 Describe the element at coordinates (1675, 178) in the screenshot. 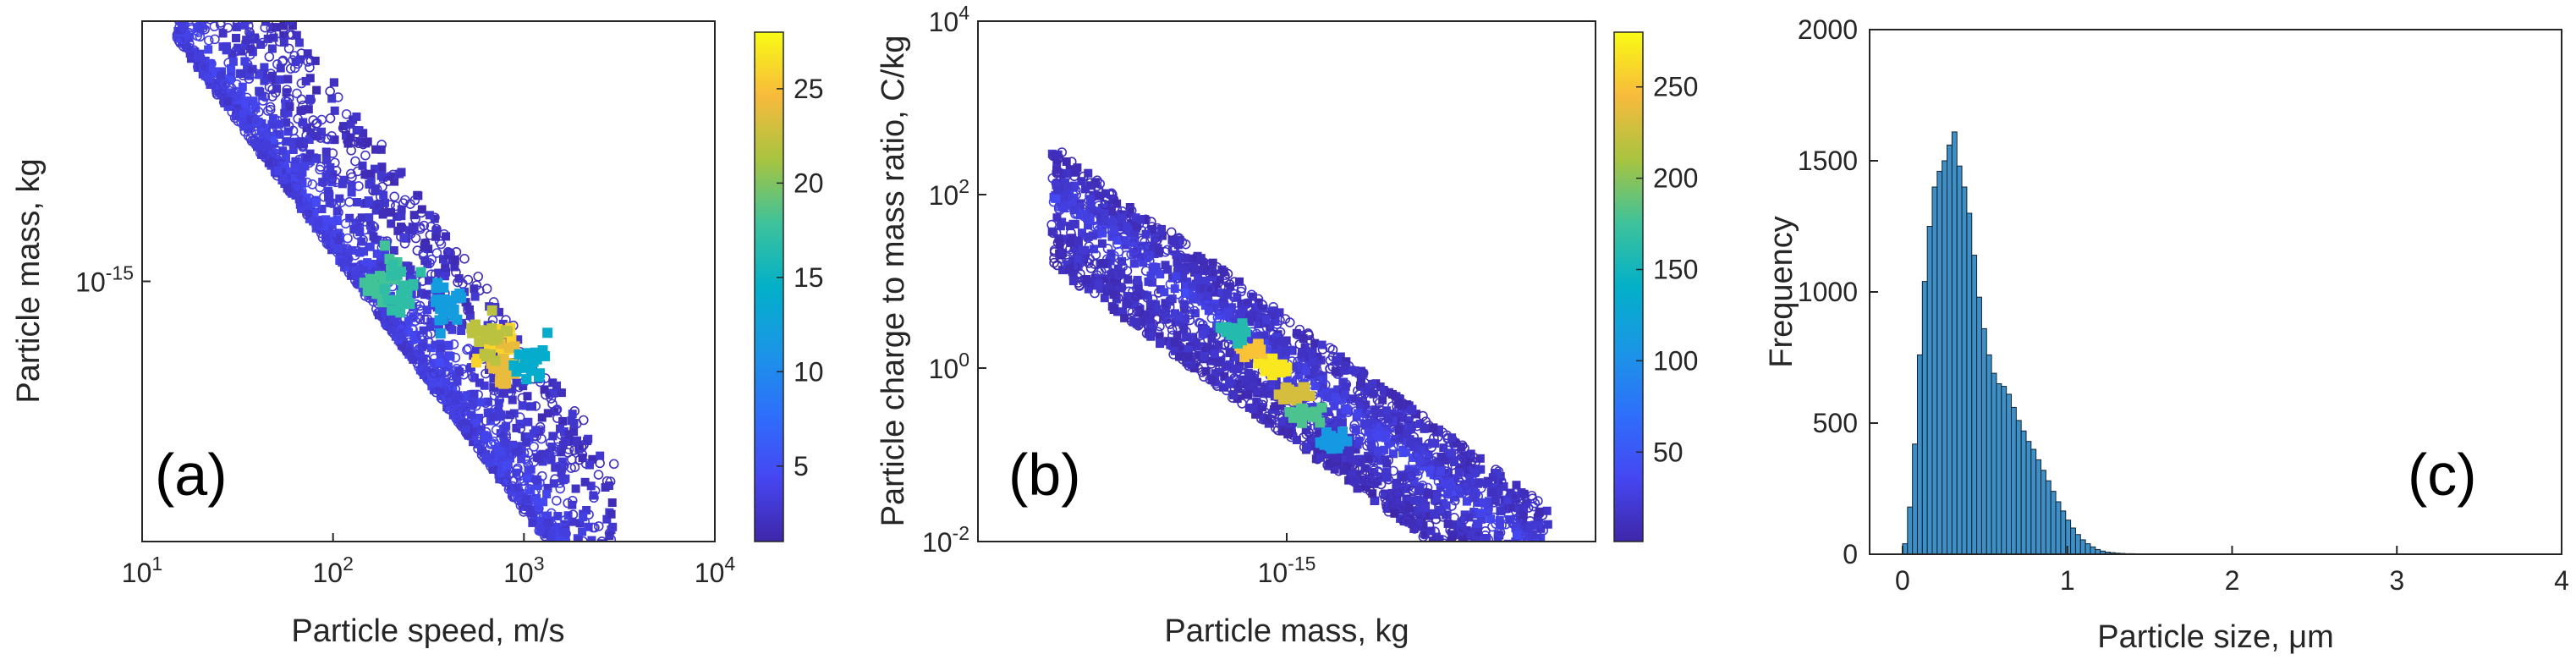

I see `colorbar-tick-label: 200` at that location.